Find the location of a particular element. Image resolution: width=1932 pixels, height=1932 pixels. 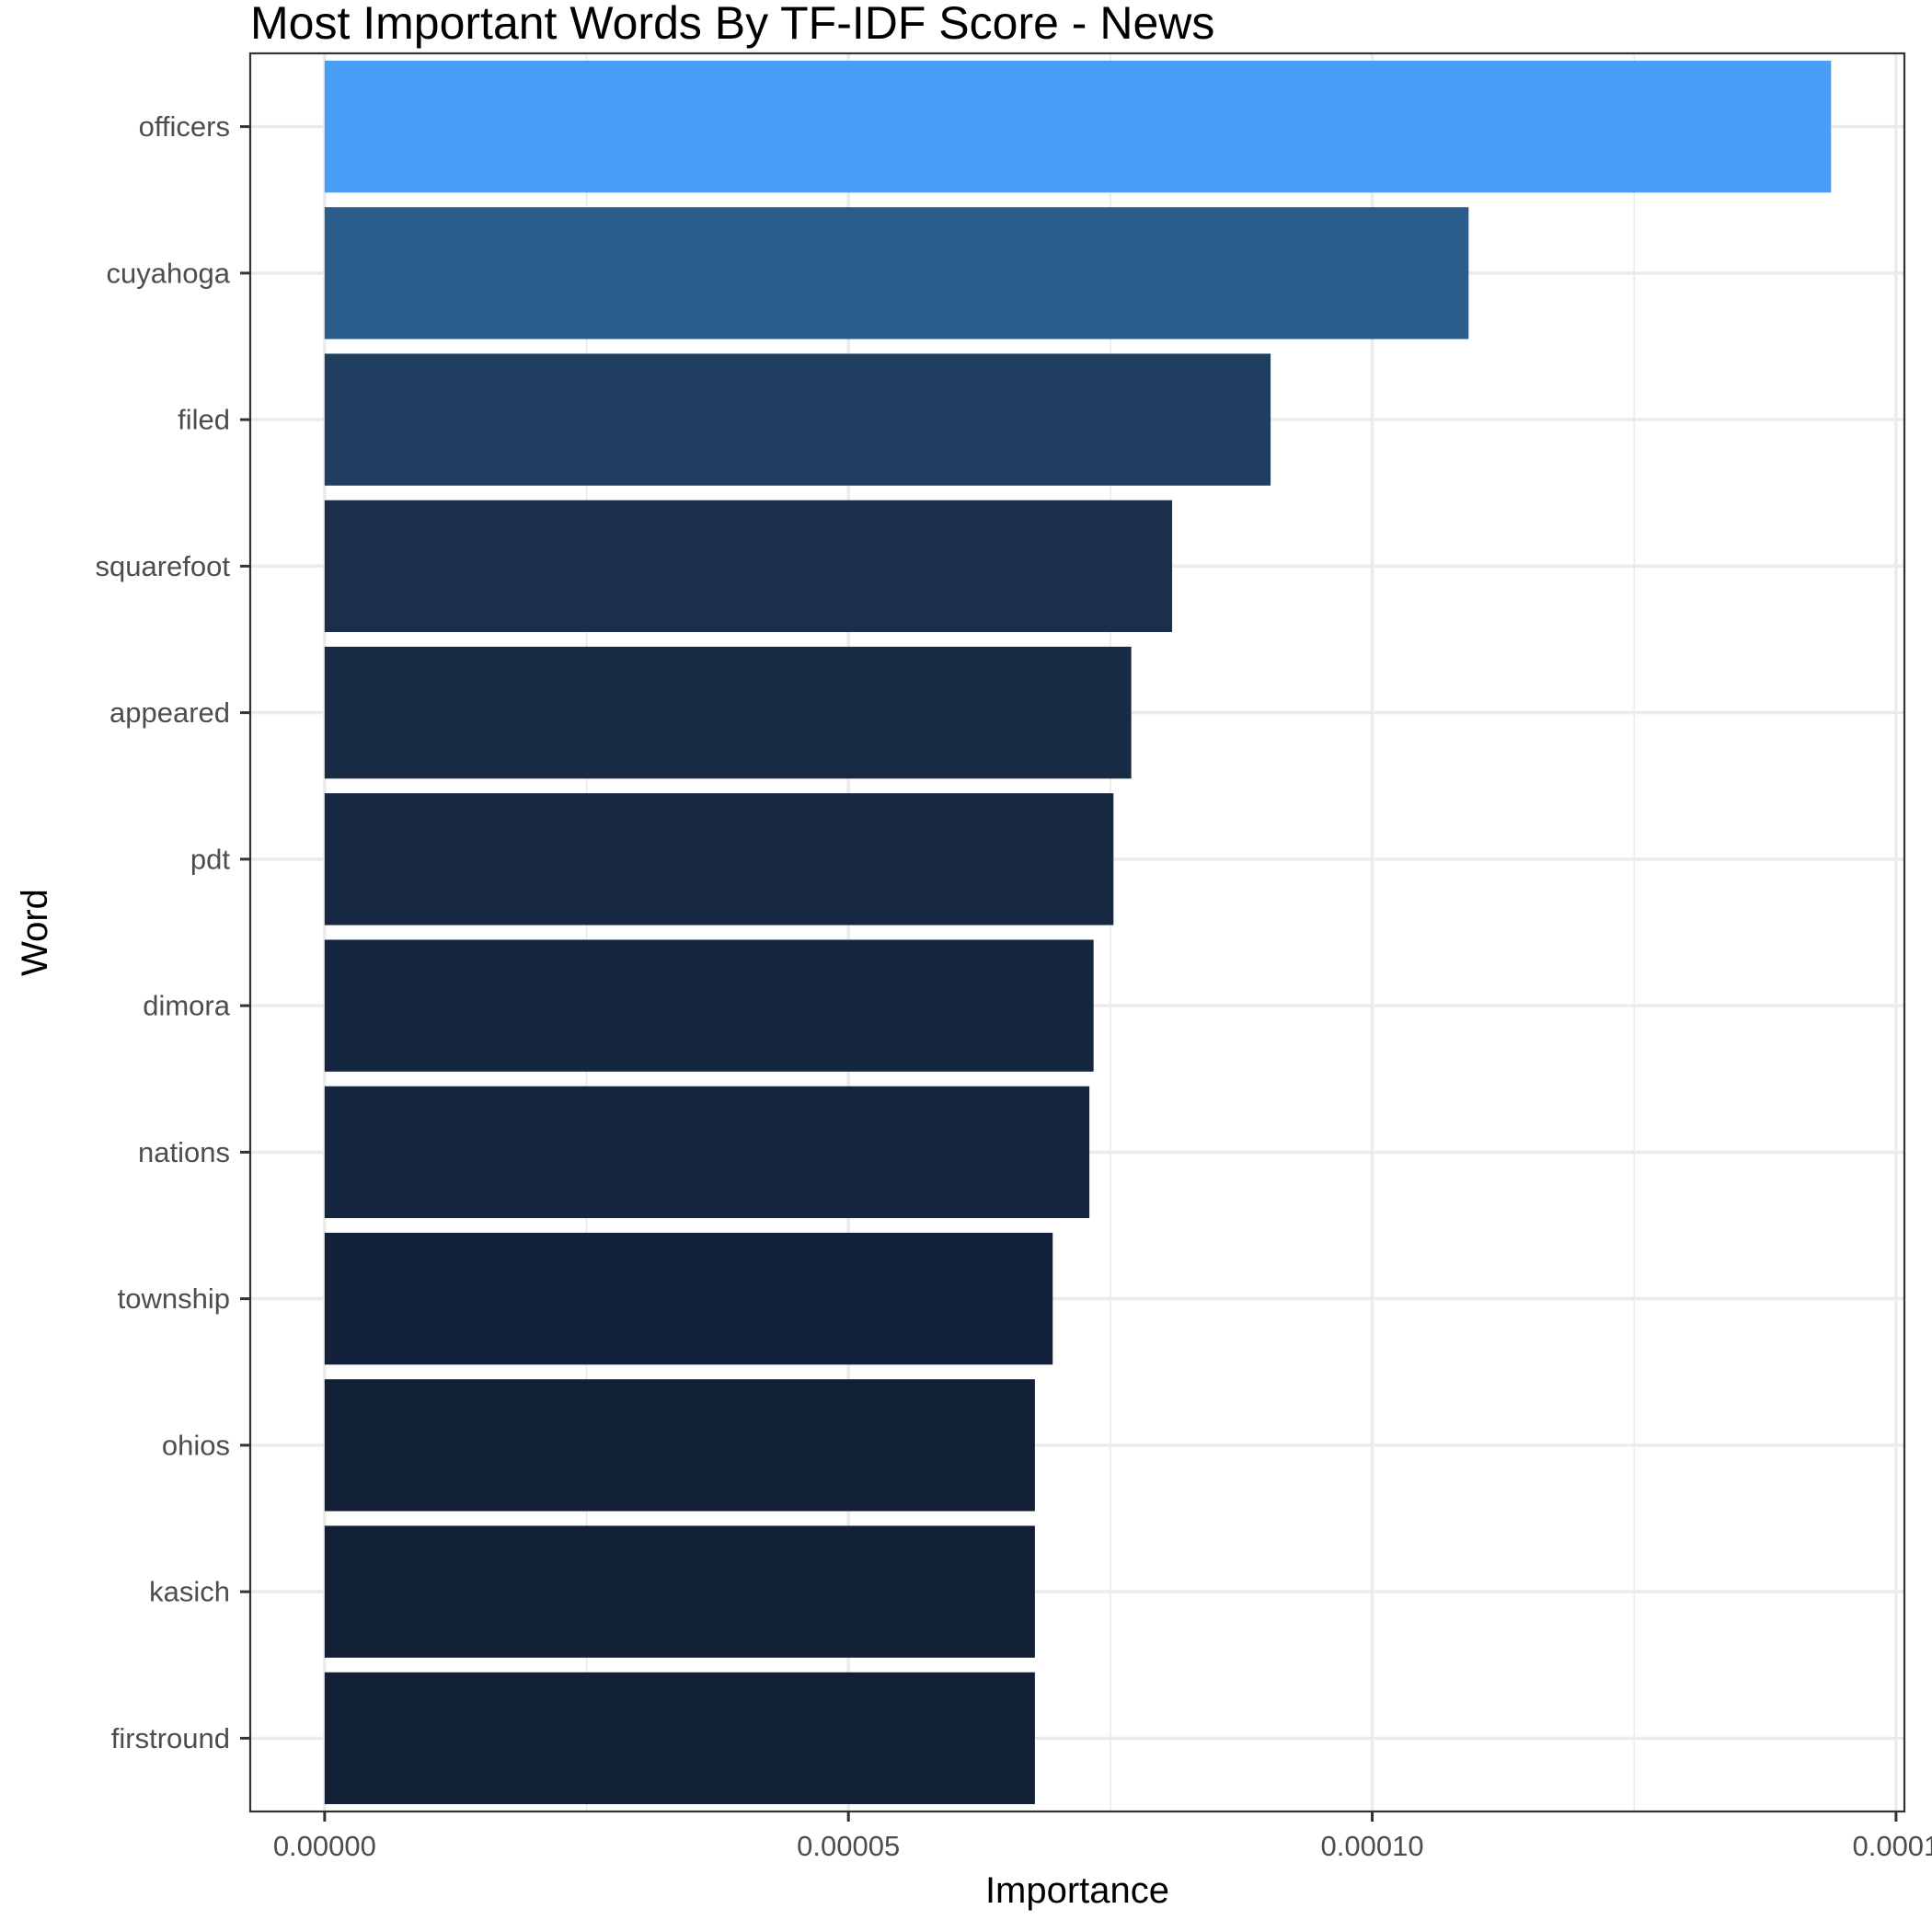

y-tick-label: cuyahoga is located at coordinates (169, 273).